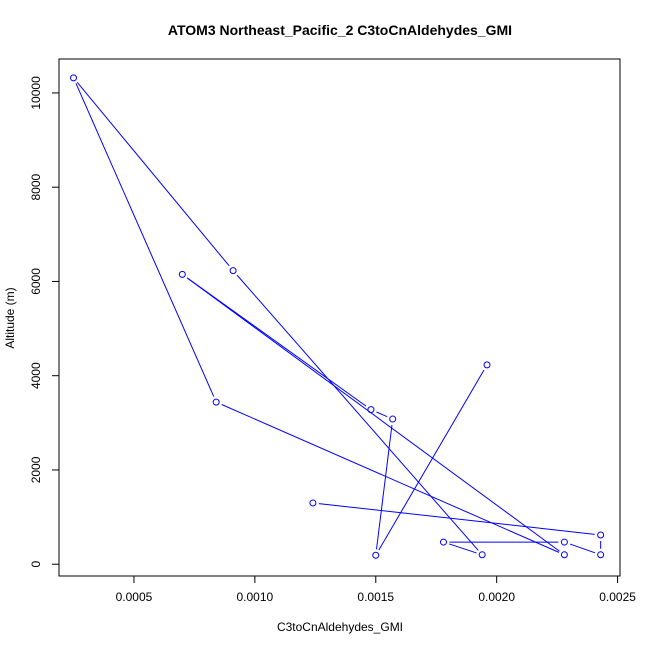  What do you see at coordinates (10, 317) in the screenshot?
I see `y-axis-label: Altitude (m)` at bounding box center [10, 317].